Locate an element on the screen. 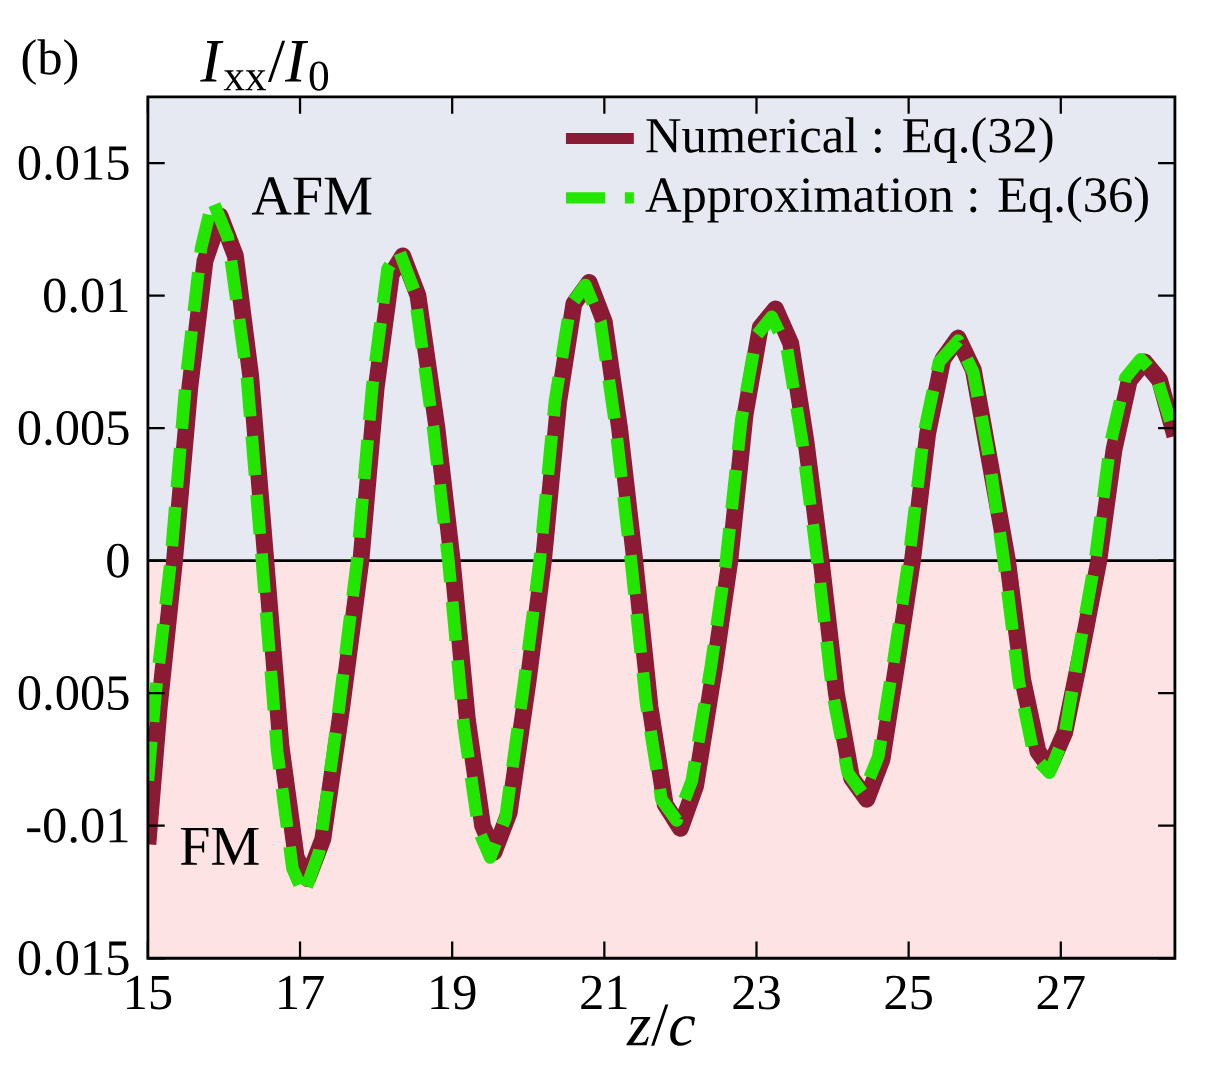  y-axis-title: I$_{xx}$/I$_{0}$ is located at coordinates (264, 65).